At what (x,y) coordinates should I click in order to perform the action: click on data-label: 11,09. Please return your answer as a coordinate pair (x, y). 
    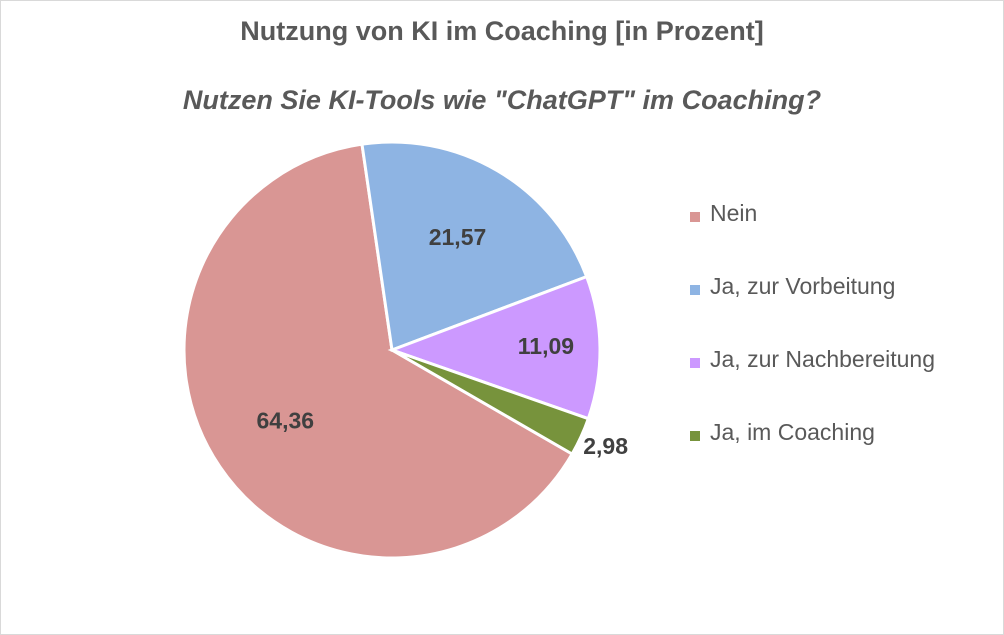
    Looking at the image, I should click on (546, 346).